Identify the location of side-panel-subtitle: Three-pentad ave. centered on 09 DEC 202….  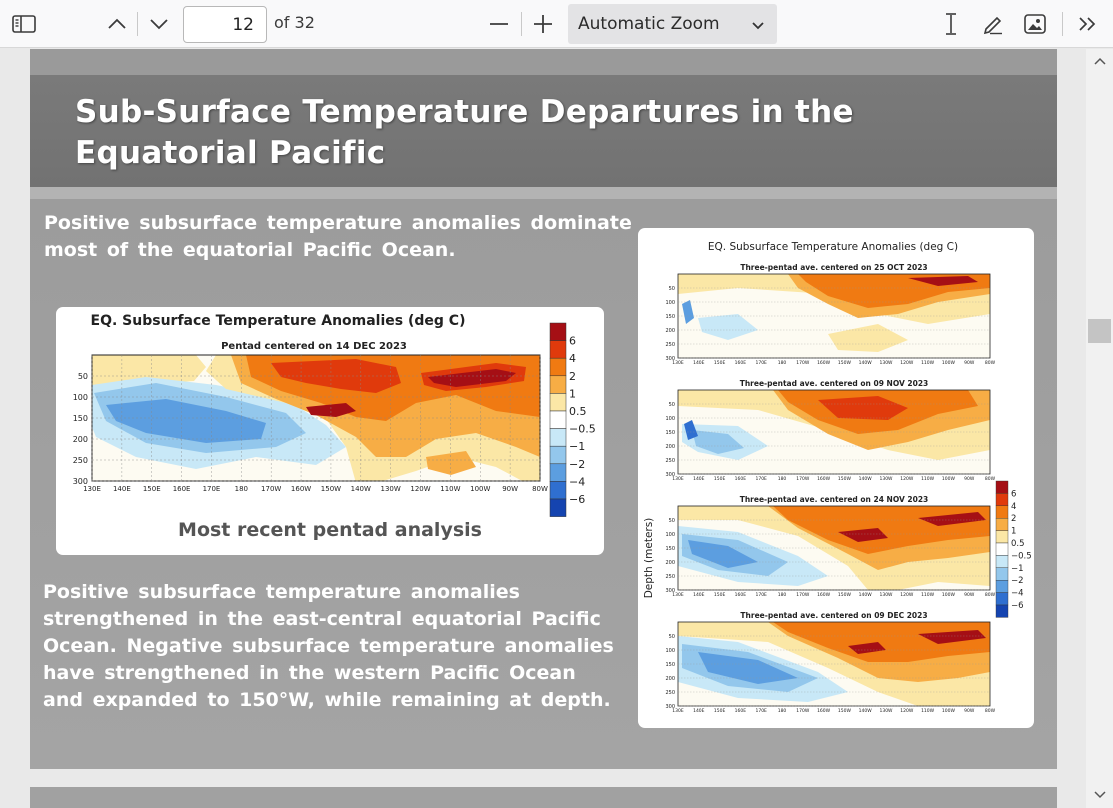
(833, 615).